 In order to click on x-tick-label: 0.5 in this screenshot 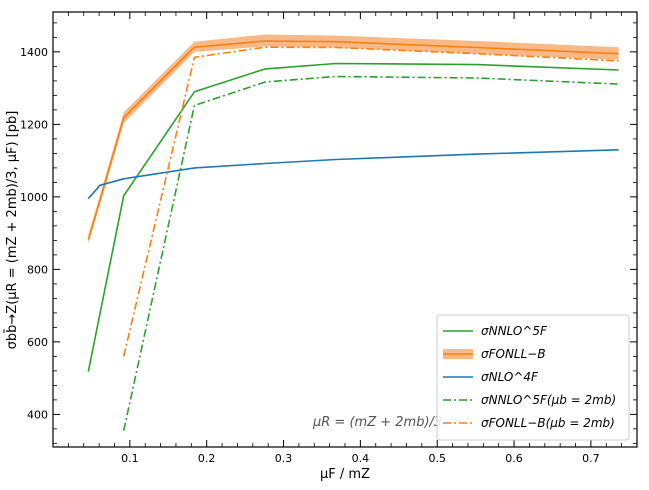, I will do `click(437, 458)`.